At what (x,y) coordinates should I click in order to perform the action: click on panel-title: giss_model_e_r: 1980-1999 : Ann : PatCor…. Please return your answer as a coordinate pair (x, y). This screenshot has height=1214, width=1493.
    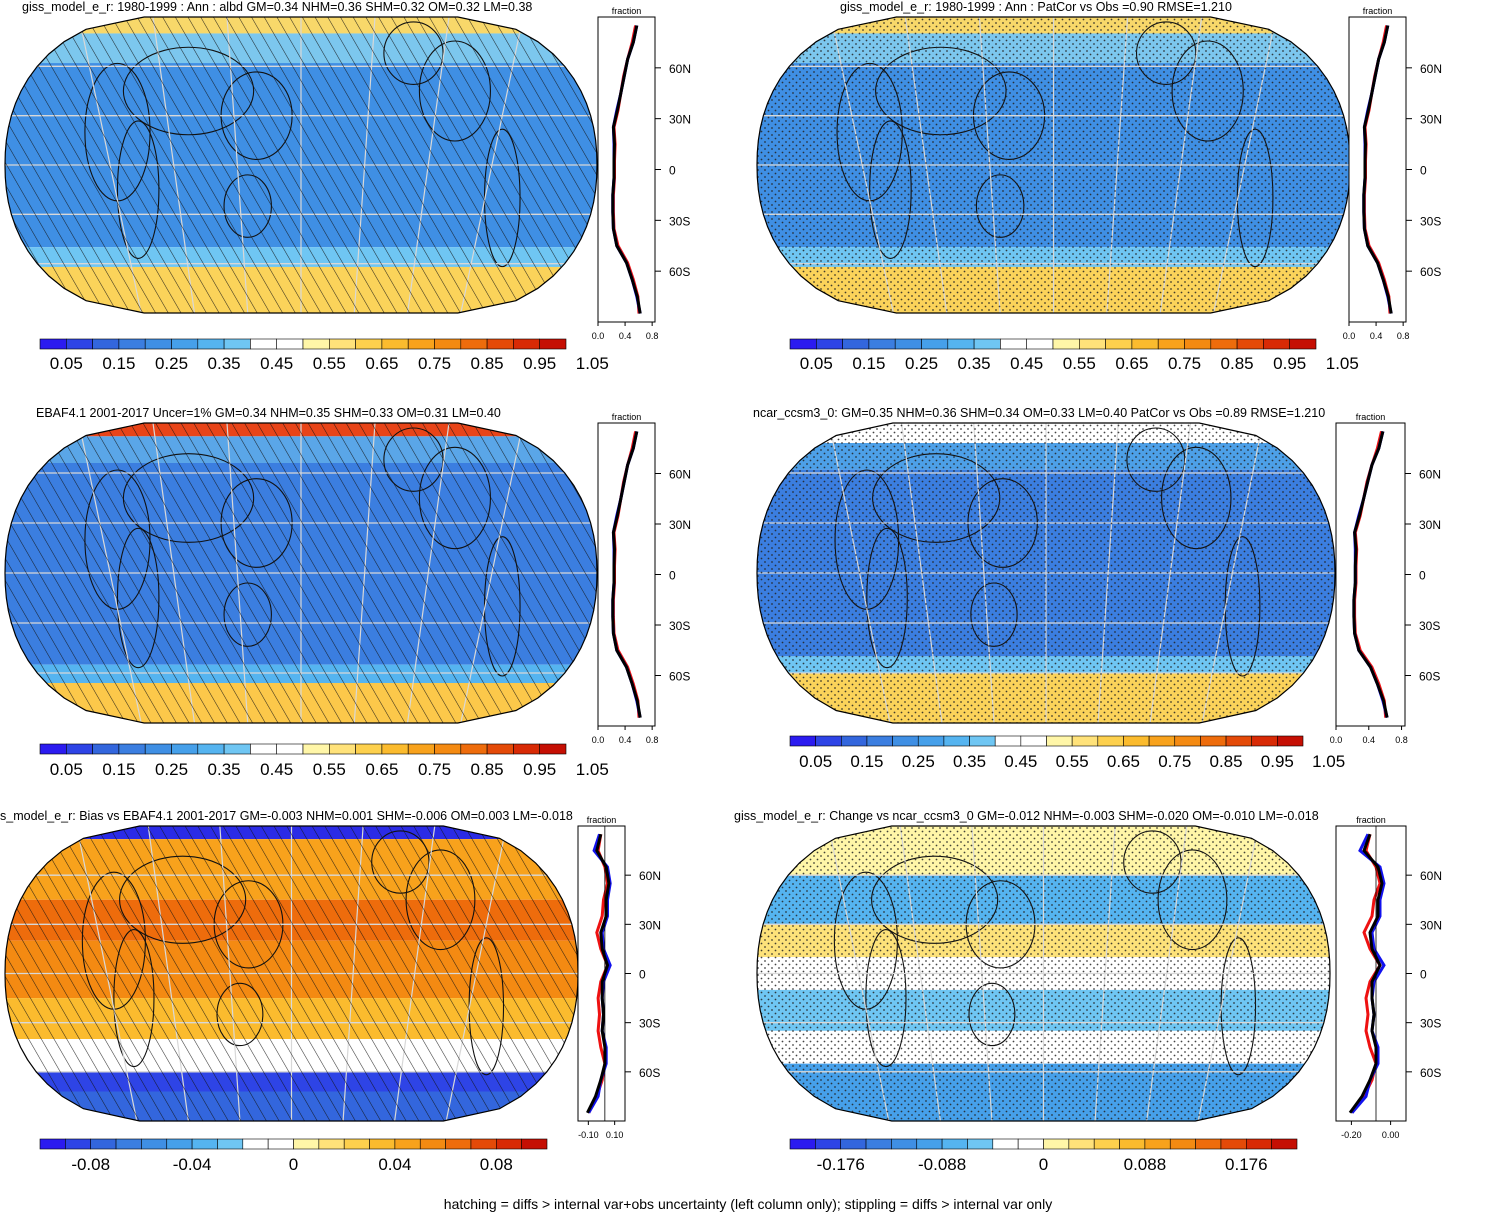
    Looking at the image, I should click on (1036, 7).